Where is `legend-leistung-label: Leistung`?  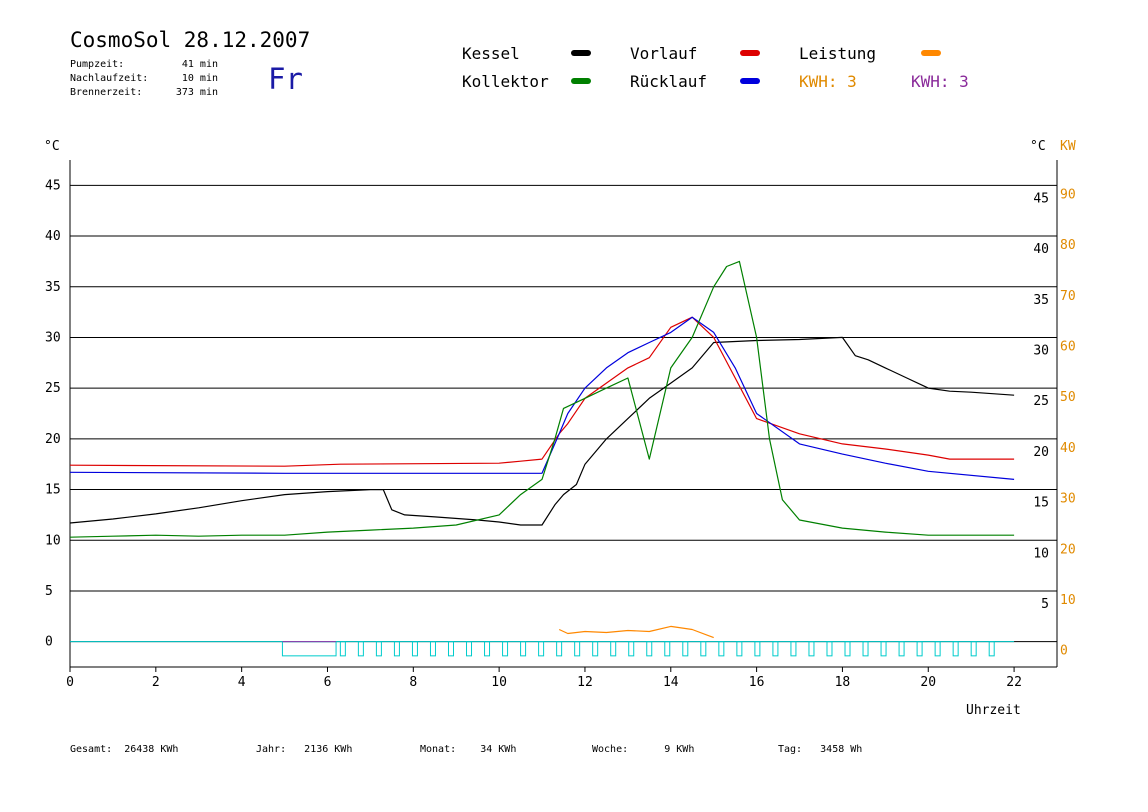 legend-leistung-label: Leistung is located at coordinates (838, 53).